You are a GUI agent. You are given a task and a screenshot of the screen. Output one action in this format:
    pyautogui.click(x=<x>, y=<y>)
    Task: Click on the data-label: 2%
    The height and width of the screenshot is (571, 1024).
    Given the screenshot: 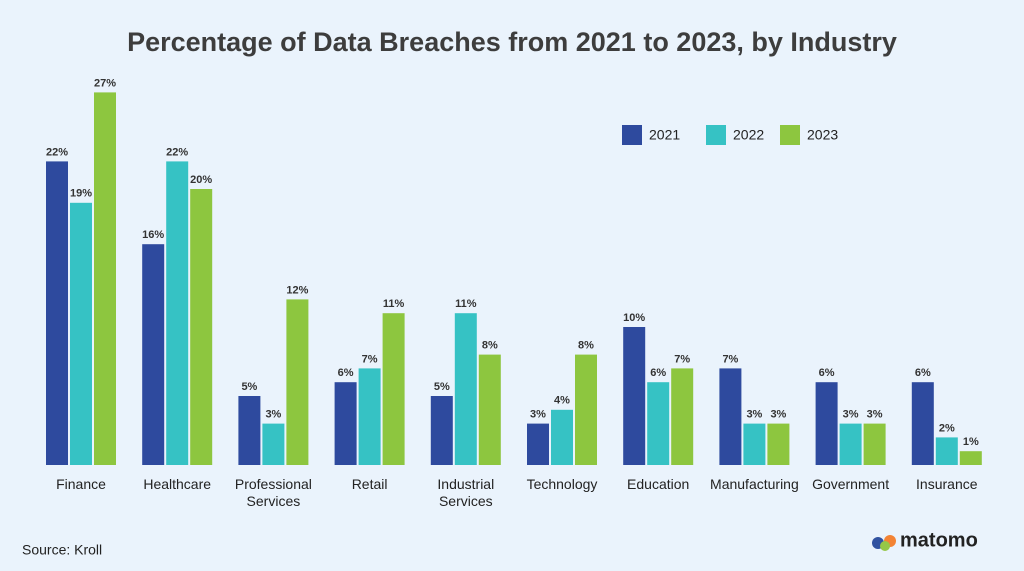 What is the action you would take?
    pyautogui.click(x=947, y=428)
    